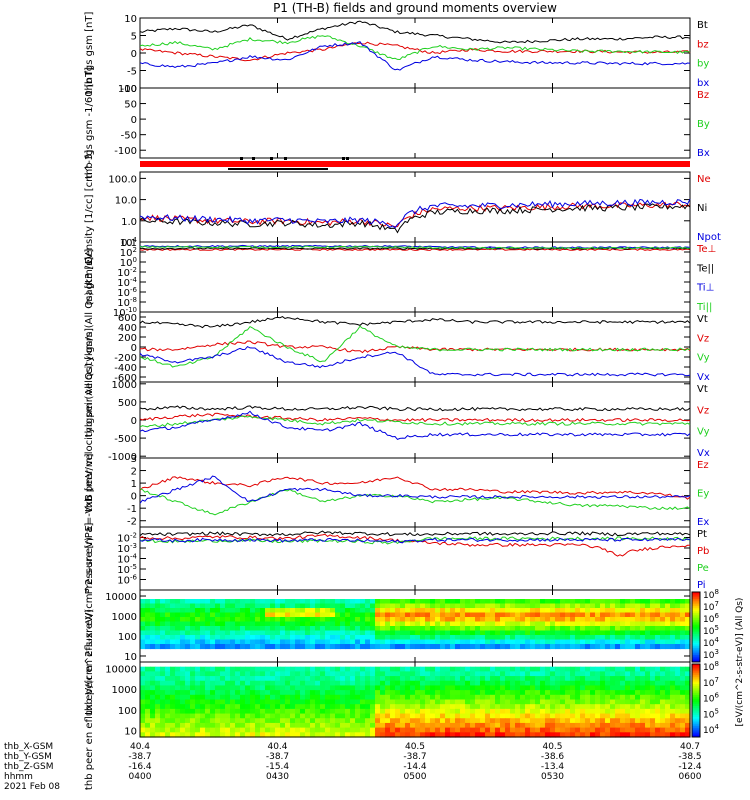  I want to click on ephemeris-cell: -13.4, so click(553, 767).